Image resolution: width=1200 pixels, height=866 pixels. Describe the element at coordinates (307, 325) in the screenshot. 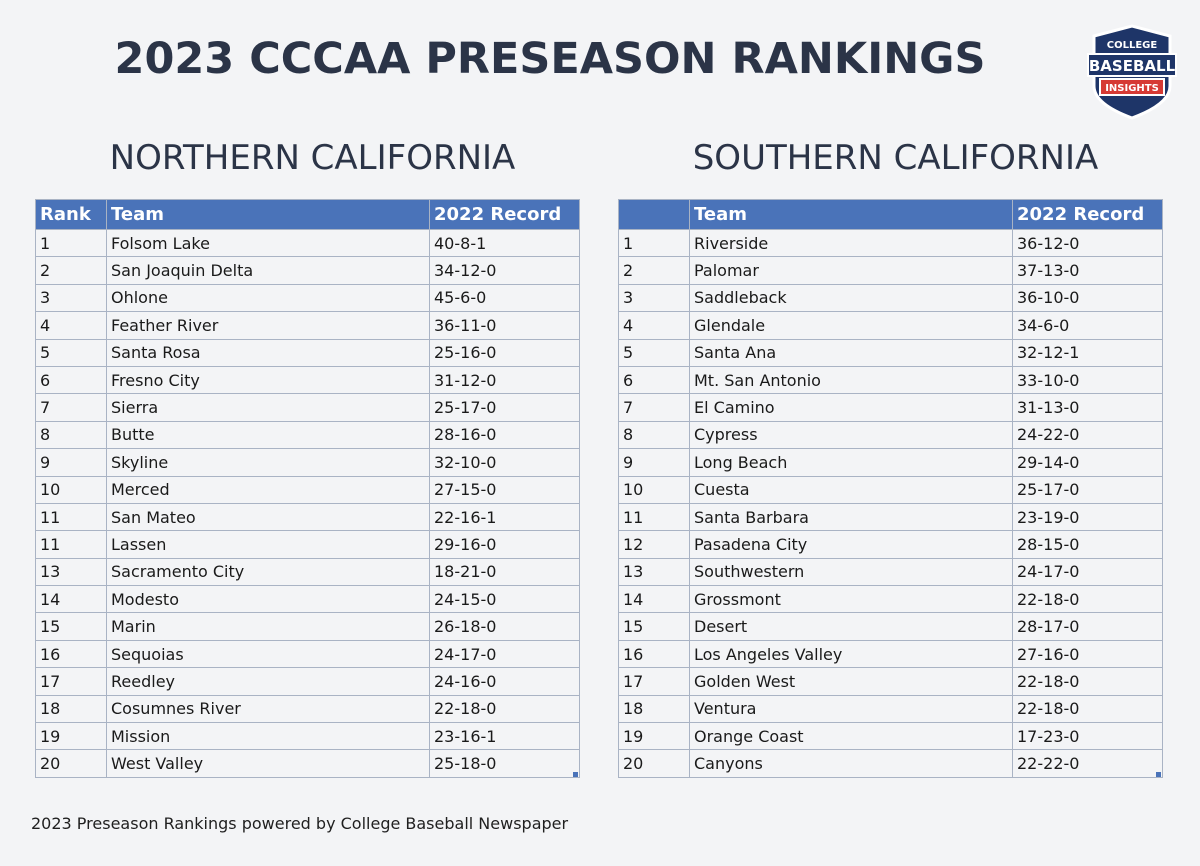

I see `table-row: 4 Feather River 36-11-0` at that location.